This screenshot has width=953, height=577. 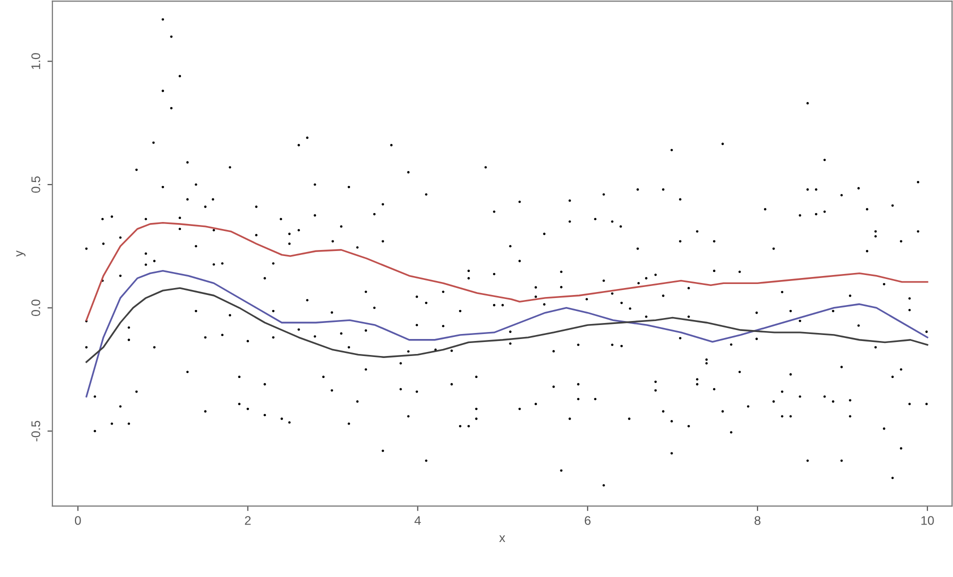 What do you see at coordinates (35, 61) in the screenshot?
I see `y-tick-label: 1.0` at bounding box center [35, 61].